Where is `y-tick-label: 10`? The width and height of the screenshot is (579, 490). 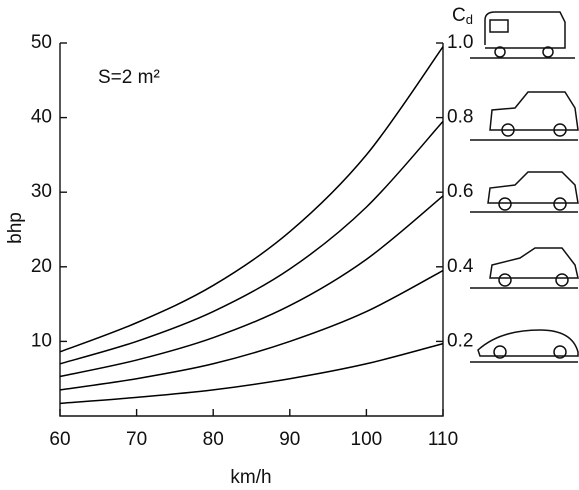
y-tick-label: 10 is located at coordinates (41, 340).